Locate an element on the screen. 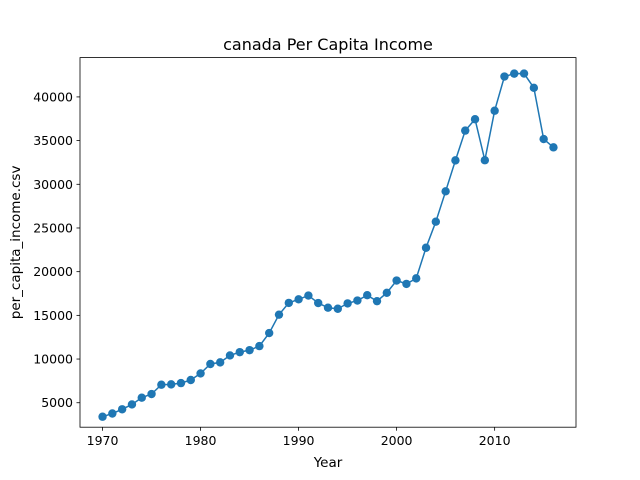  x-tick-label: 2000 is located at coordinates (397, 440).